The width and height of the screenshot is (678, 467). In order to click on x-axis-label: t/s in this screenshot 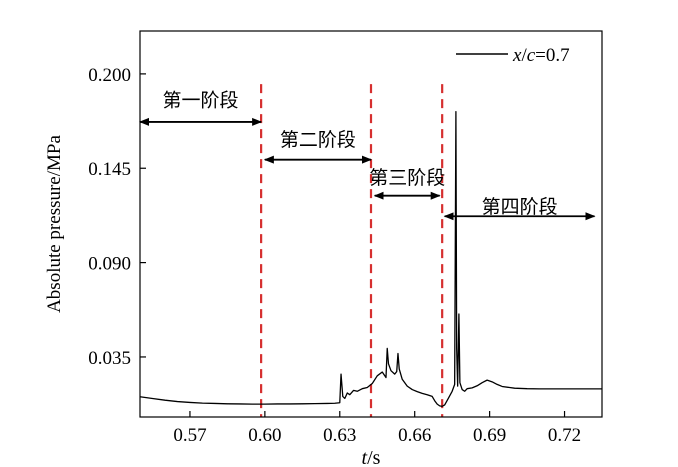, I will do `click(371, 457)`.